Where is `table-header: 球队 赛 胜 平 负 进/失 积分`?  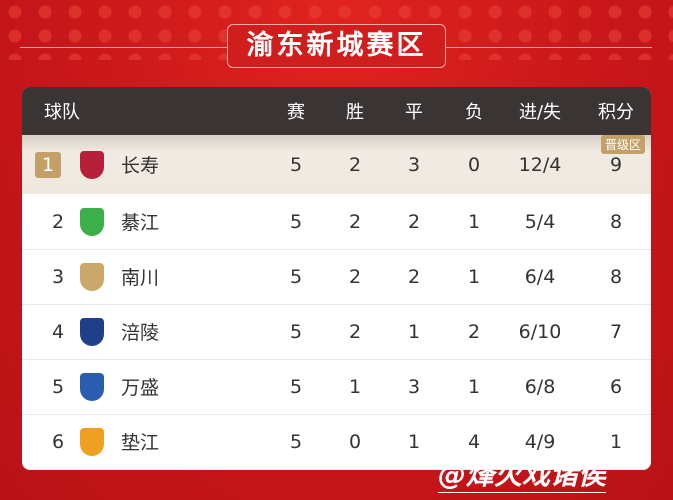
table-header: 球队 赛 胜 平 负 进/失 积分 is located at coordinates (336, 111).